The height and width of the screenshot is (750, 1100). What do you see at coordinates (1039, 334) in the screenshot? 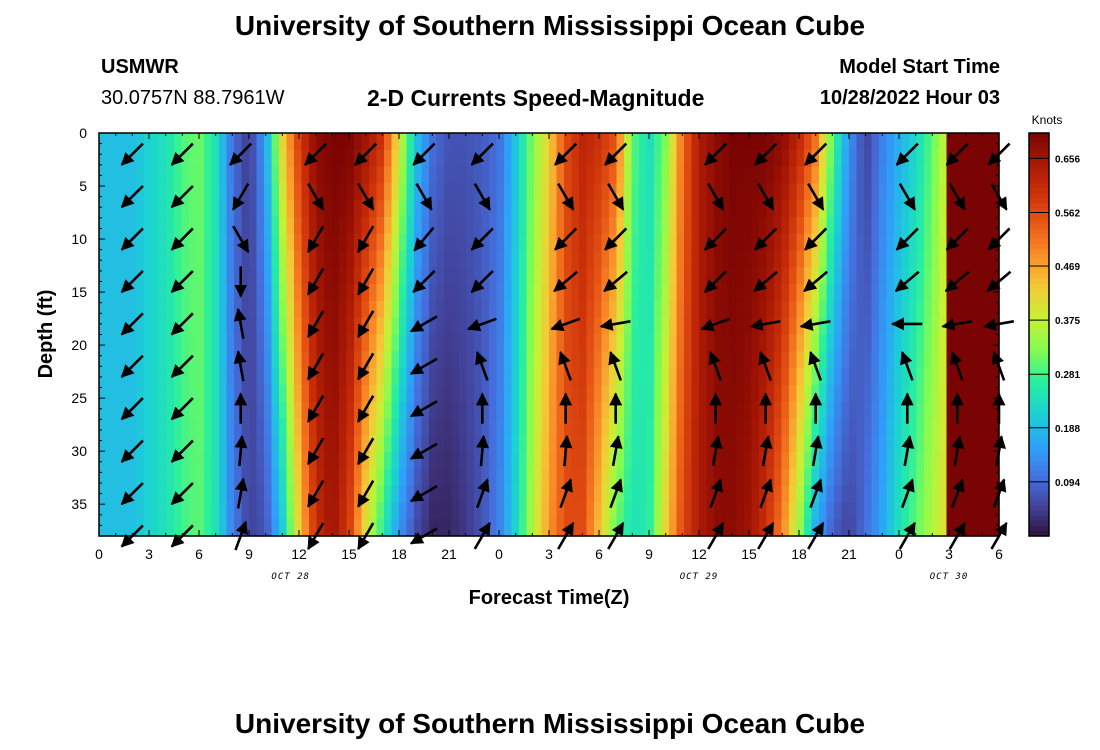
I see `colorbar-frame` at bounding box center [1039, 334].